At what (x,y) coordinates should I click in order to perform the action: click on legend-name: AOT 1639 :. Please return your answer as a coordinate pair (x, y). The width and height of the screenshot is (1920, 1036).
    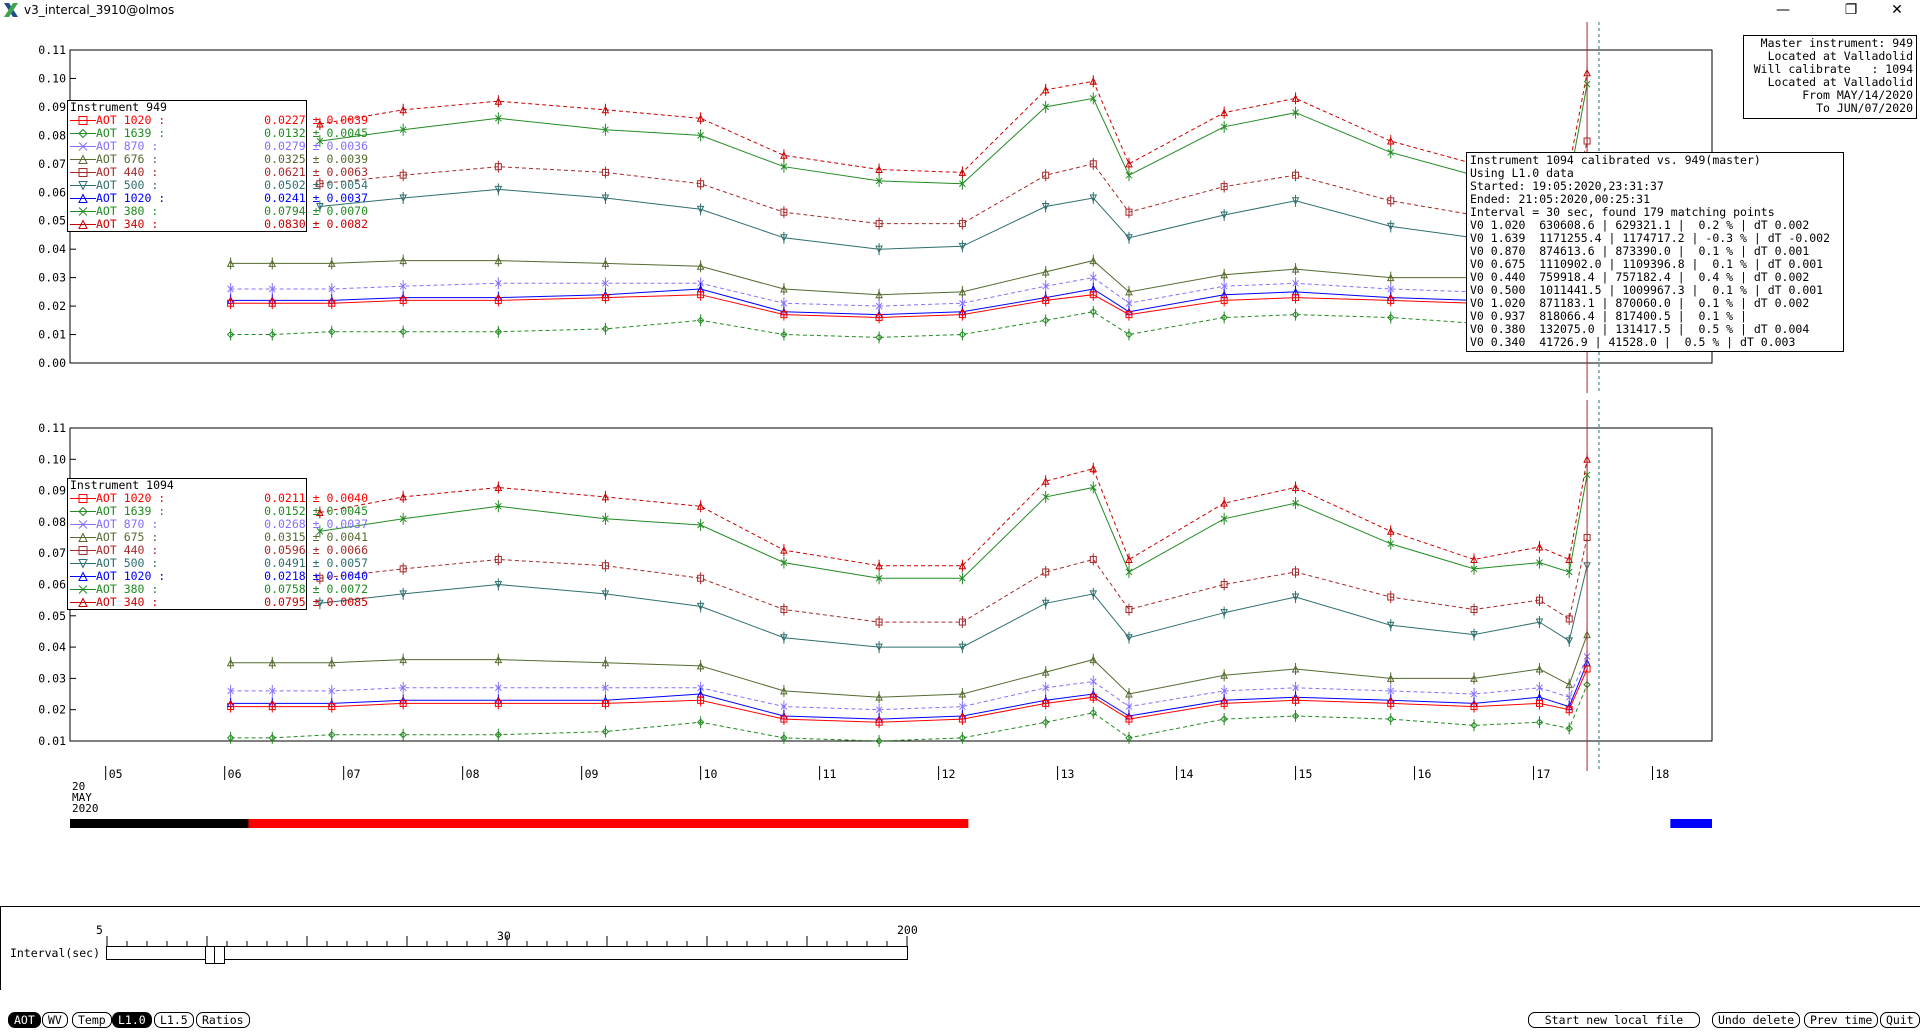
    Looking at the image, I should click on (131, 133).